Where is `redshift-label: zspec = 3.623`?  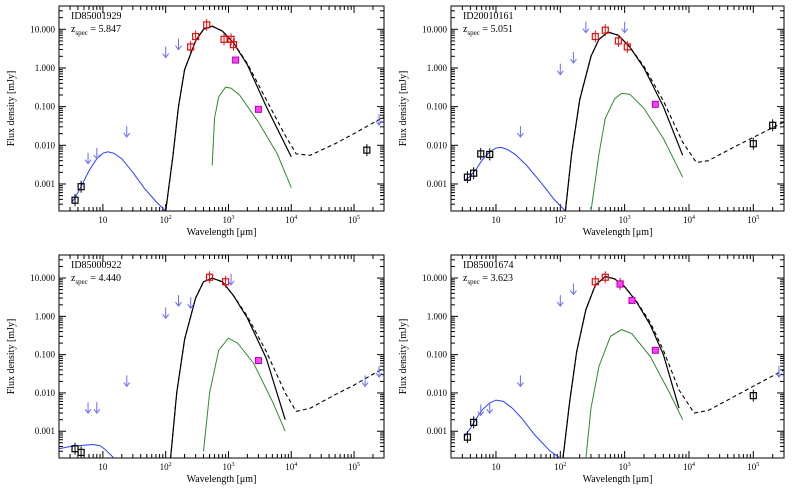 redshift-label: zspec = 3.623 is located at coordinates (488, 279).